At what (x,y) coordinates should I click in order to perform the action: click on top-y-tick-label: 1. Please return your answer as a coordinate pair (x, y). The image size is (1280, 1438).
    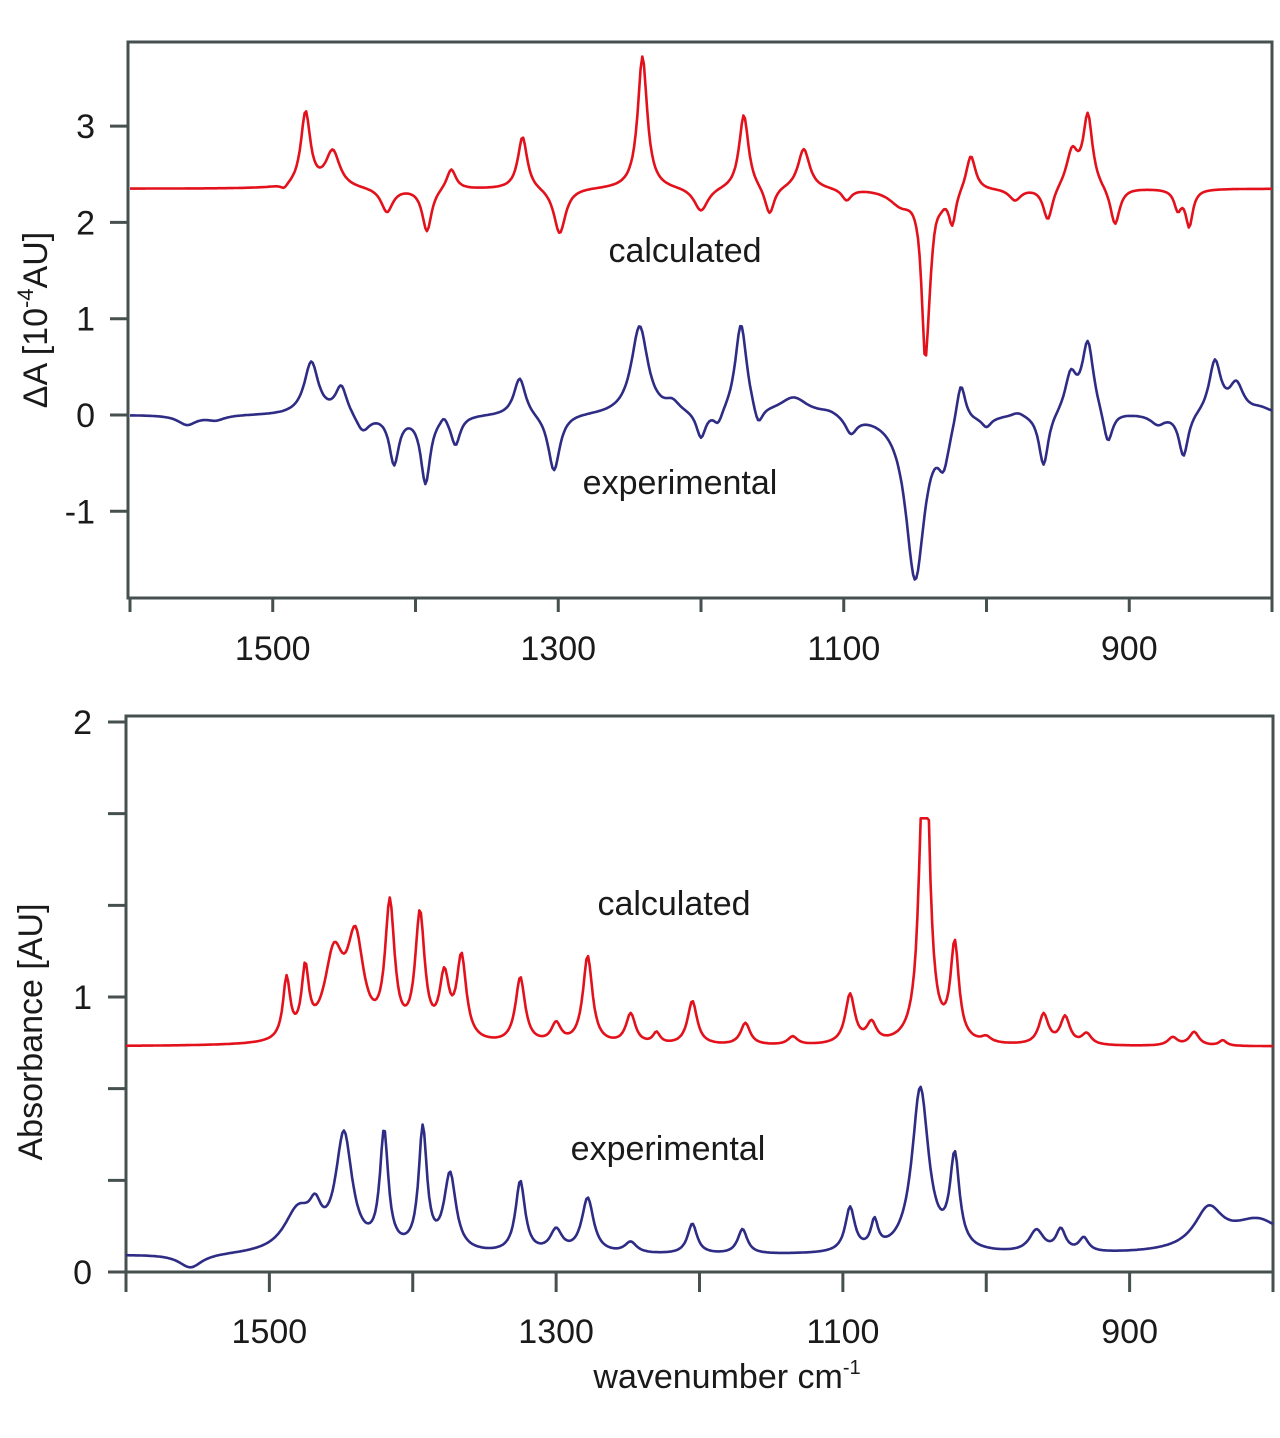
    Looking at the image, I should click on (85, 320).